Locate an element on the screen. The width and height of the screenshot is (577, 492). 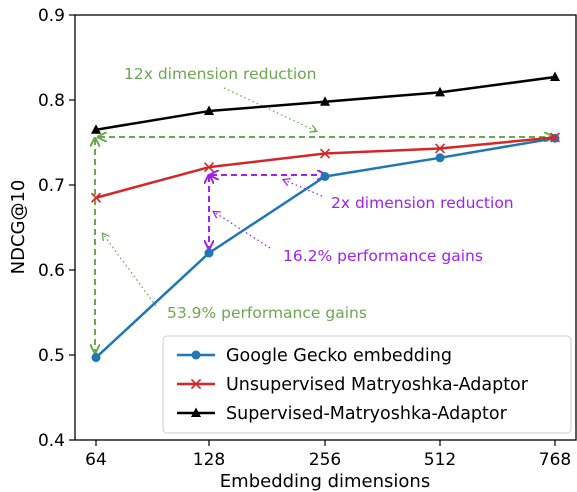
legend-item: Supervised-Matryoshka-Adaptor is located at coordinates (342, 414).